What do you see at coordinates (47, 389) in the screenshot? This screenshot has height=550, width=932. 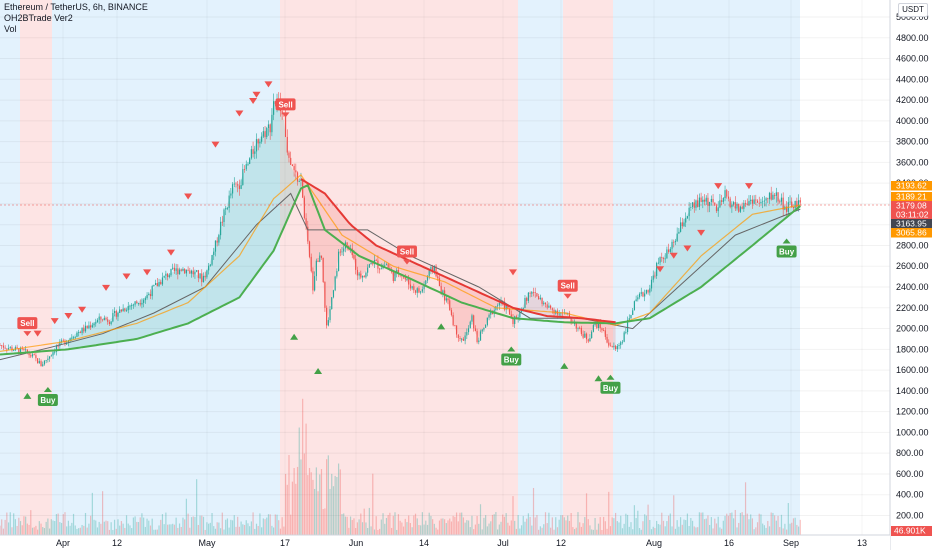 I see `buy-arrow` at bounding box center [47, 389].